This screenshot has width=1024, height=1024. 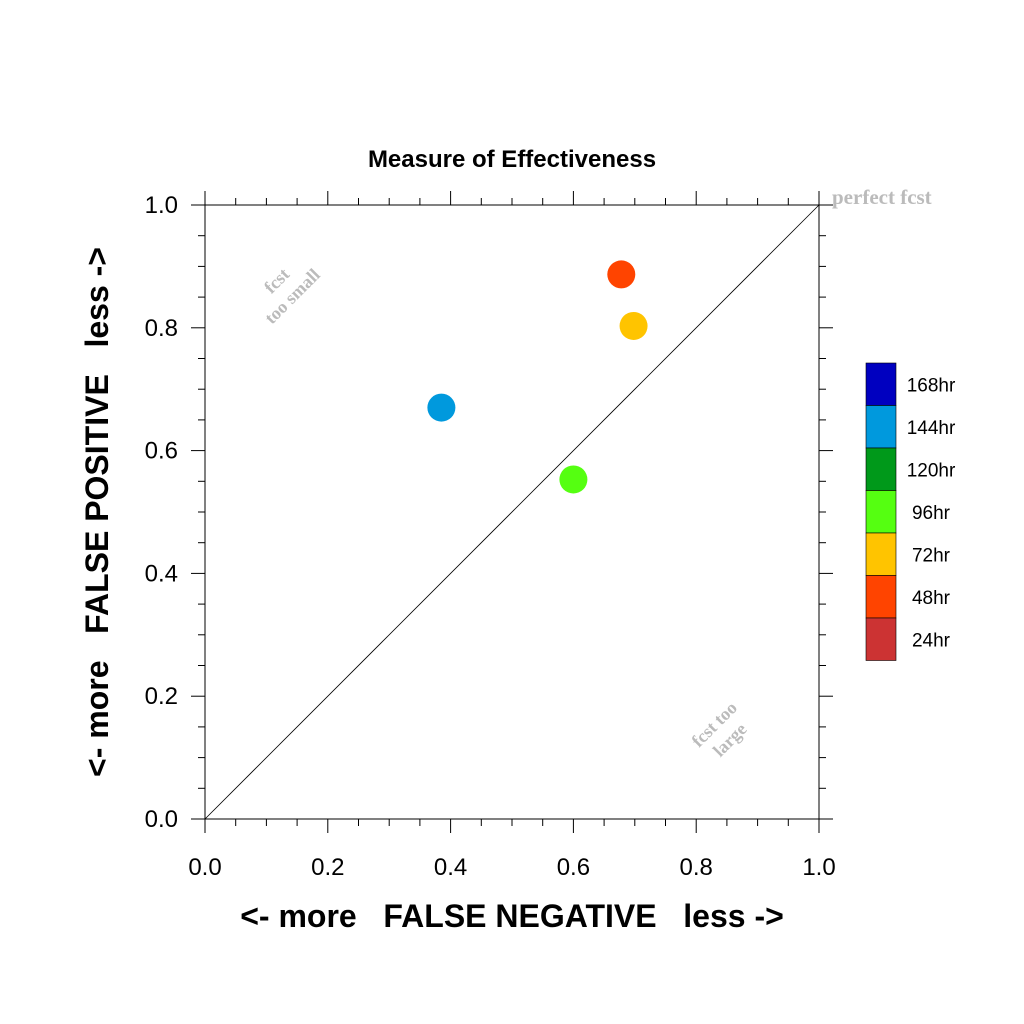 What do you see at coordinates (910, 511) in the screenshot?
I see `legend: 168hr 144hr 120hr 96hr 72hr 48hr 24hr` at bounding box center [910, 511].